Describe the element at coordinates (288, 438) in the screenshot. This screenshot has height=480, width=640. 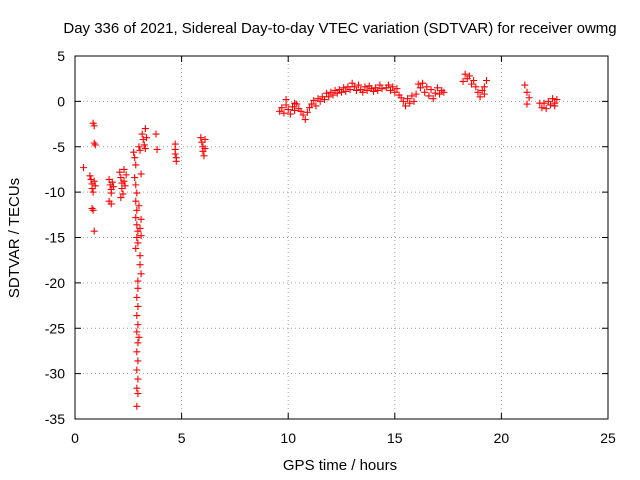
I see `x-tick-label: 10` at that location.